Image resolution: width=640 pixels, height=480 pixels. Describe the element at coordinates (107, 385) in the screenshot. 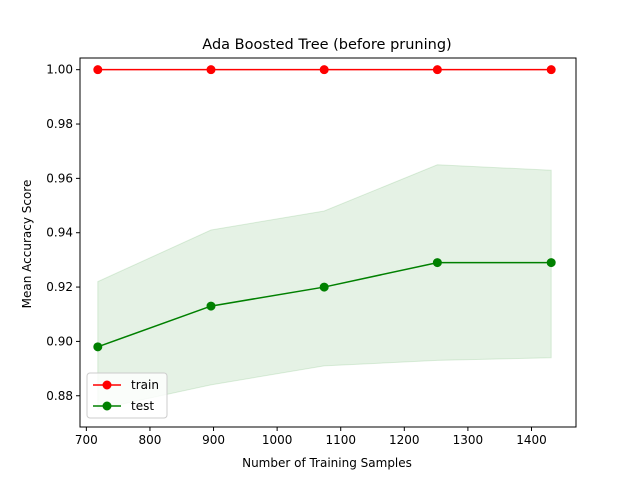

I see `legend-marker-train` at that location.